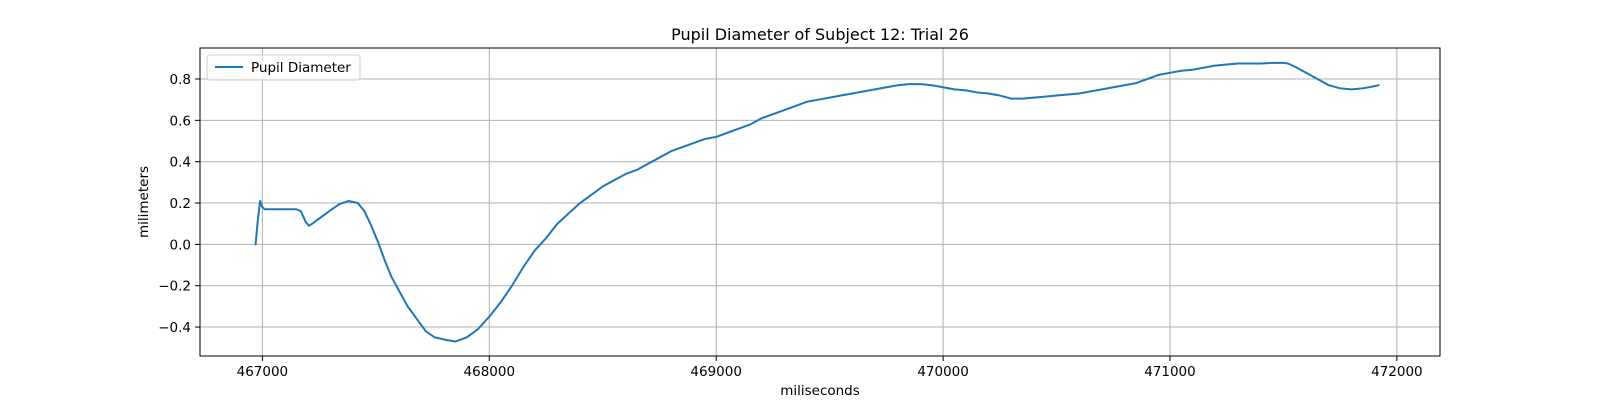 This screenshot has height=404, width=1600. What do you see at coordinates (1397, 372) in the screenshot?
I see `x-tick-label: 472000` at bounding box center [1397, 372].